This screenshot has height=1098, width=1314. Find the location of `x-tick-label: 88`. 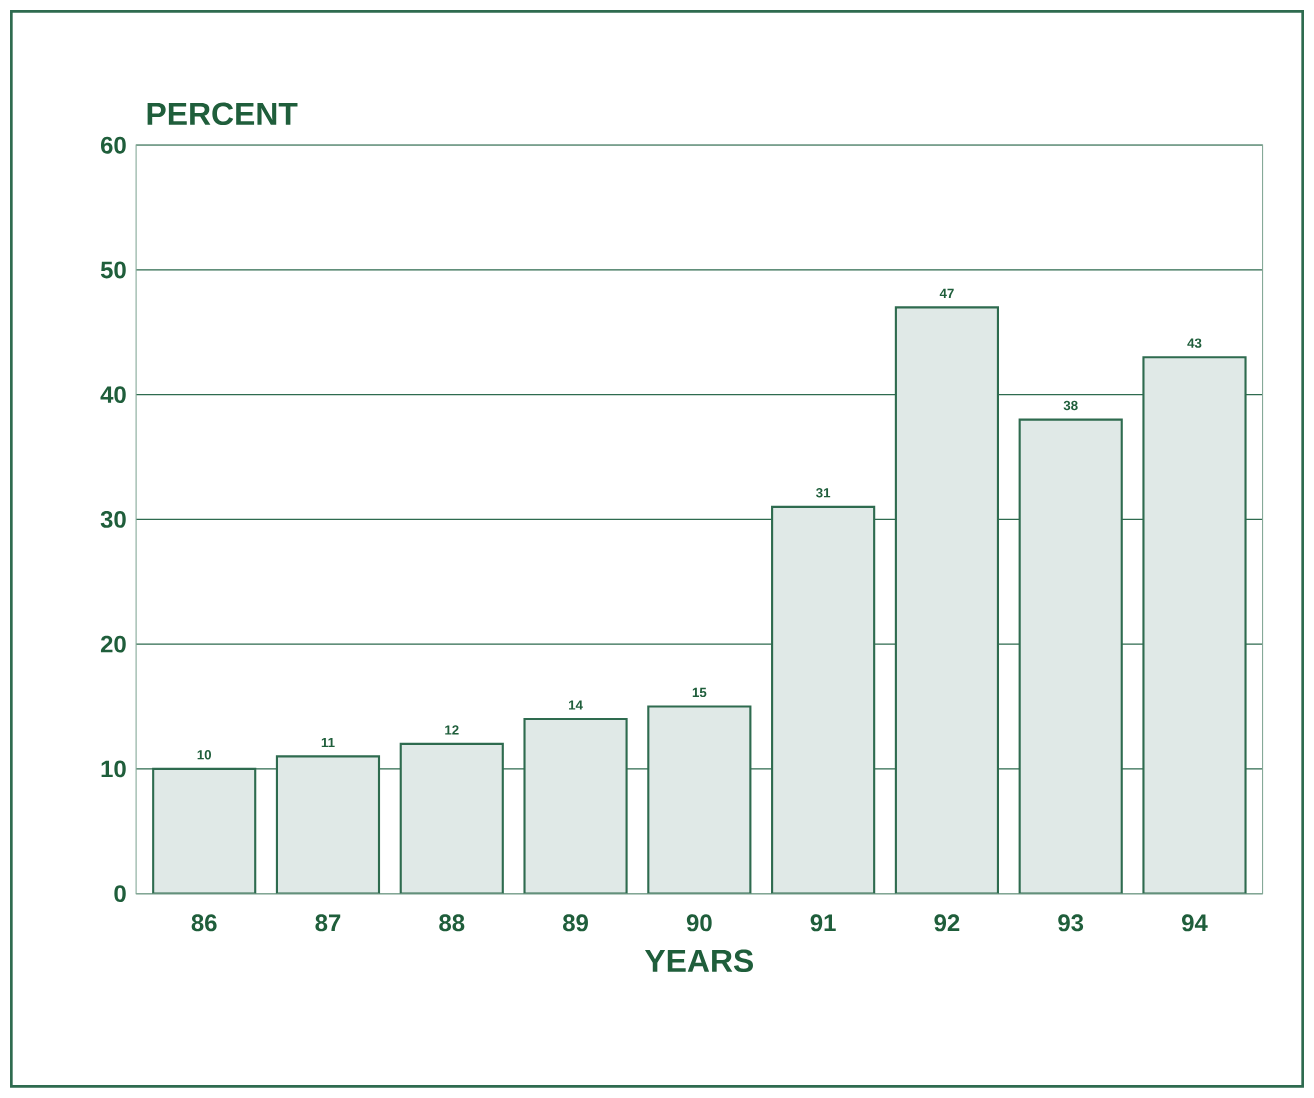

x-tick-label: 88 is located at coordinates (452, 923).